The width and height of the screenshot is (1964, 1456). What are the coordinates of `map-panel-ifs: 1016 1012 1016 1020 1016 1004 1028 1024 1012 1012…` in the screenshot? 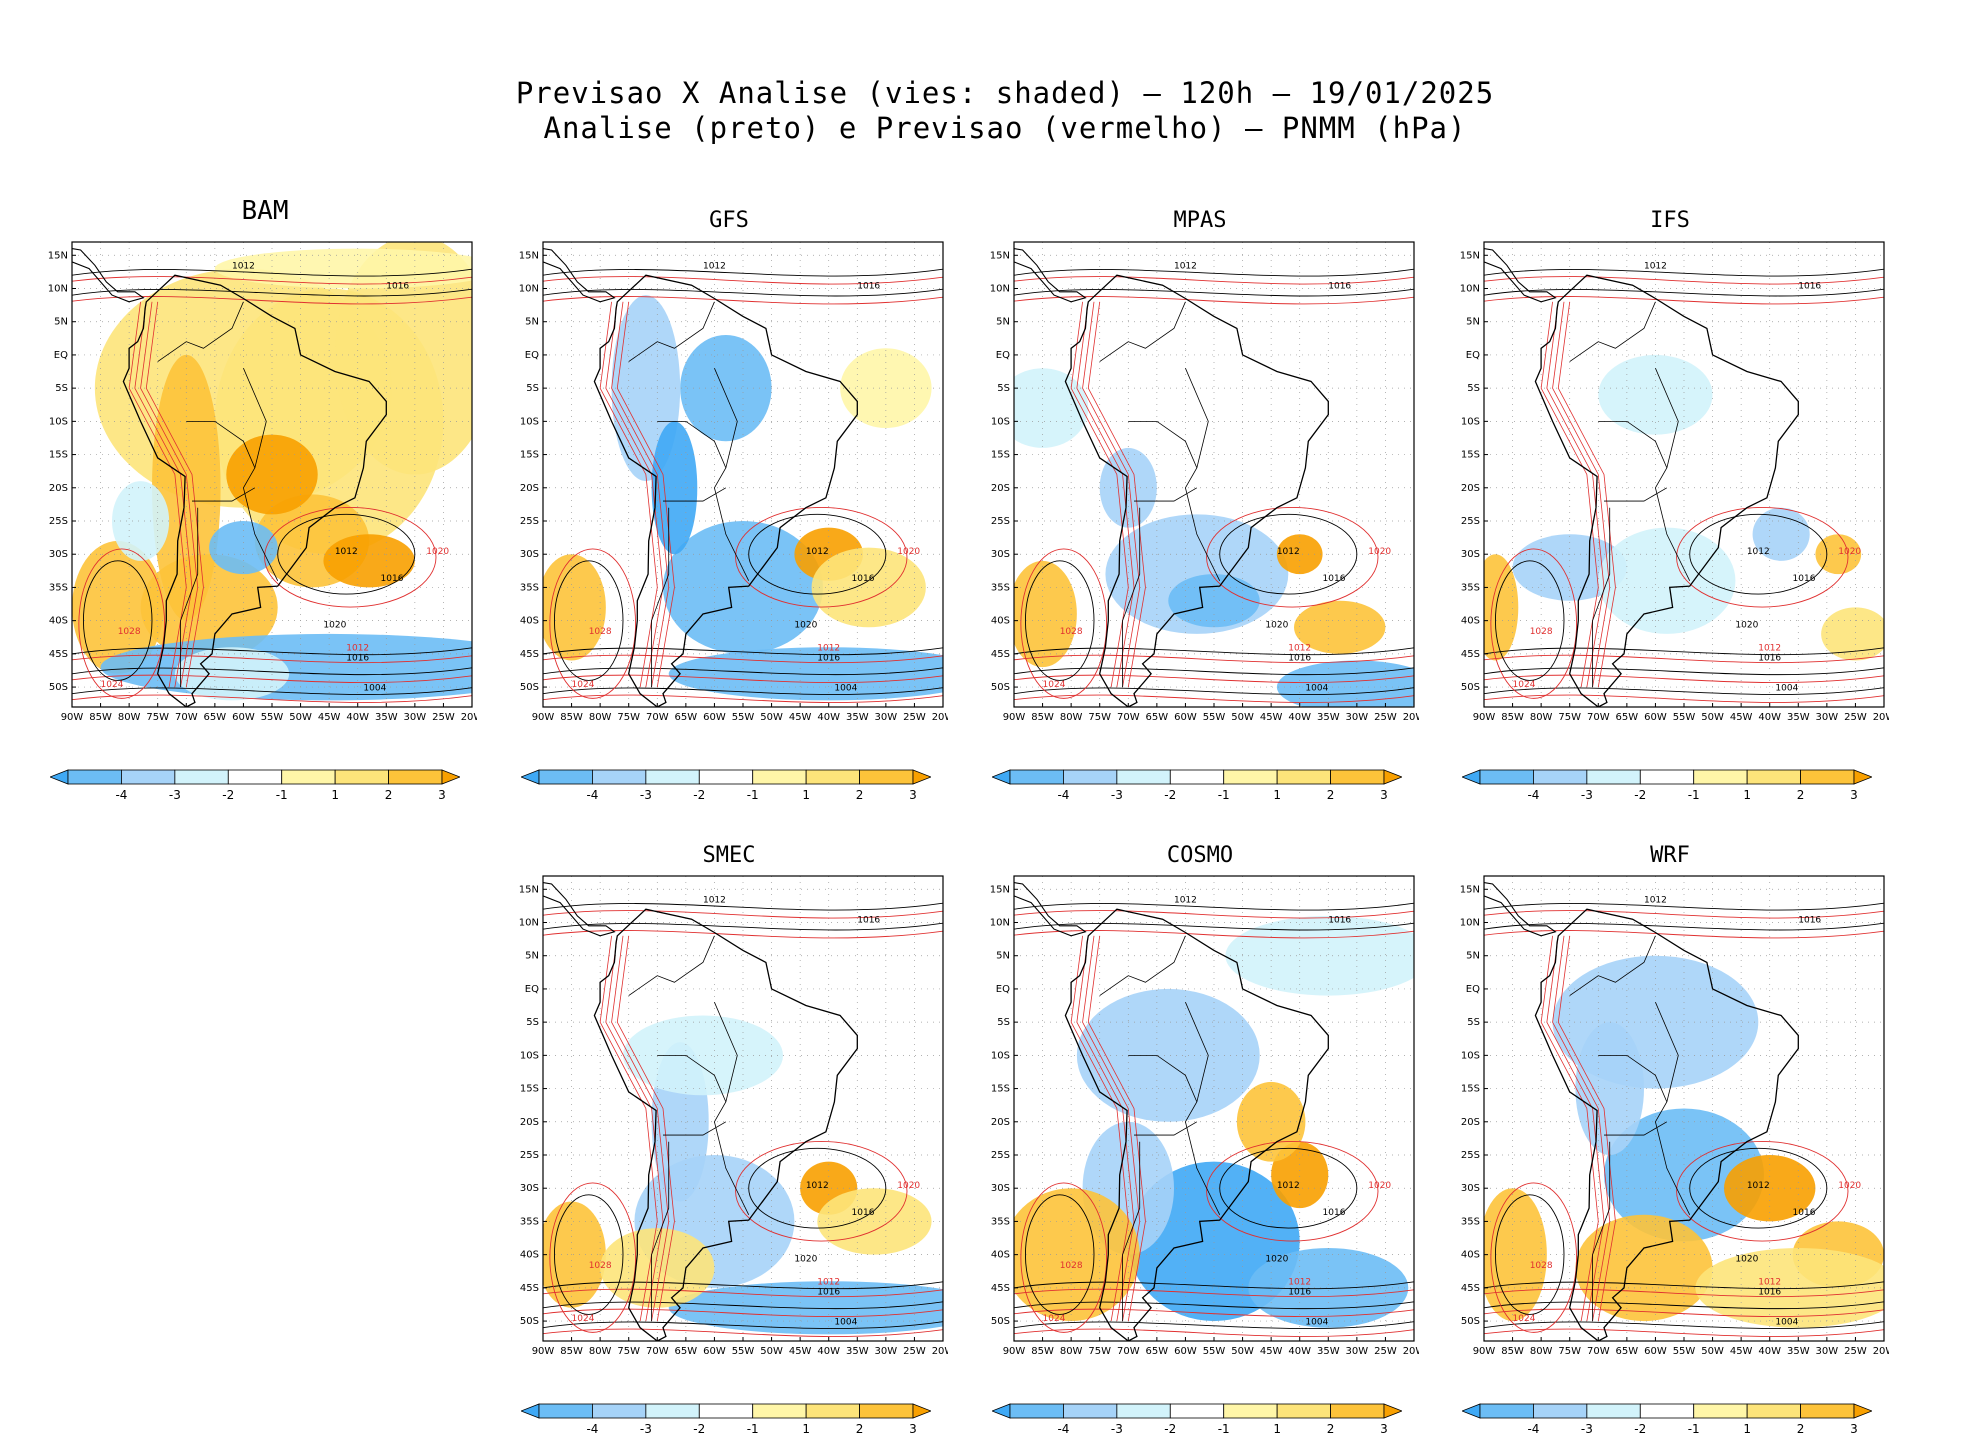 It's located at (1669, 486).